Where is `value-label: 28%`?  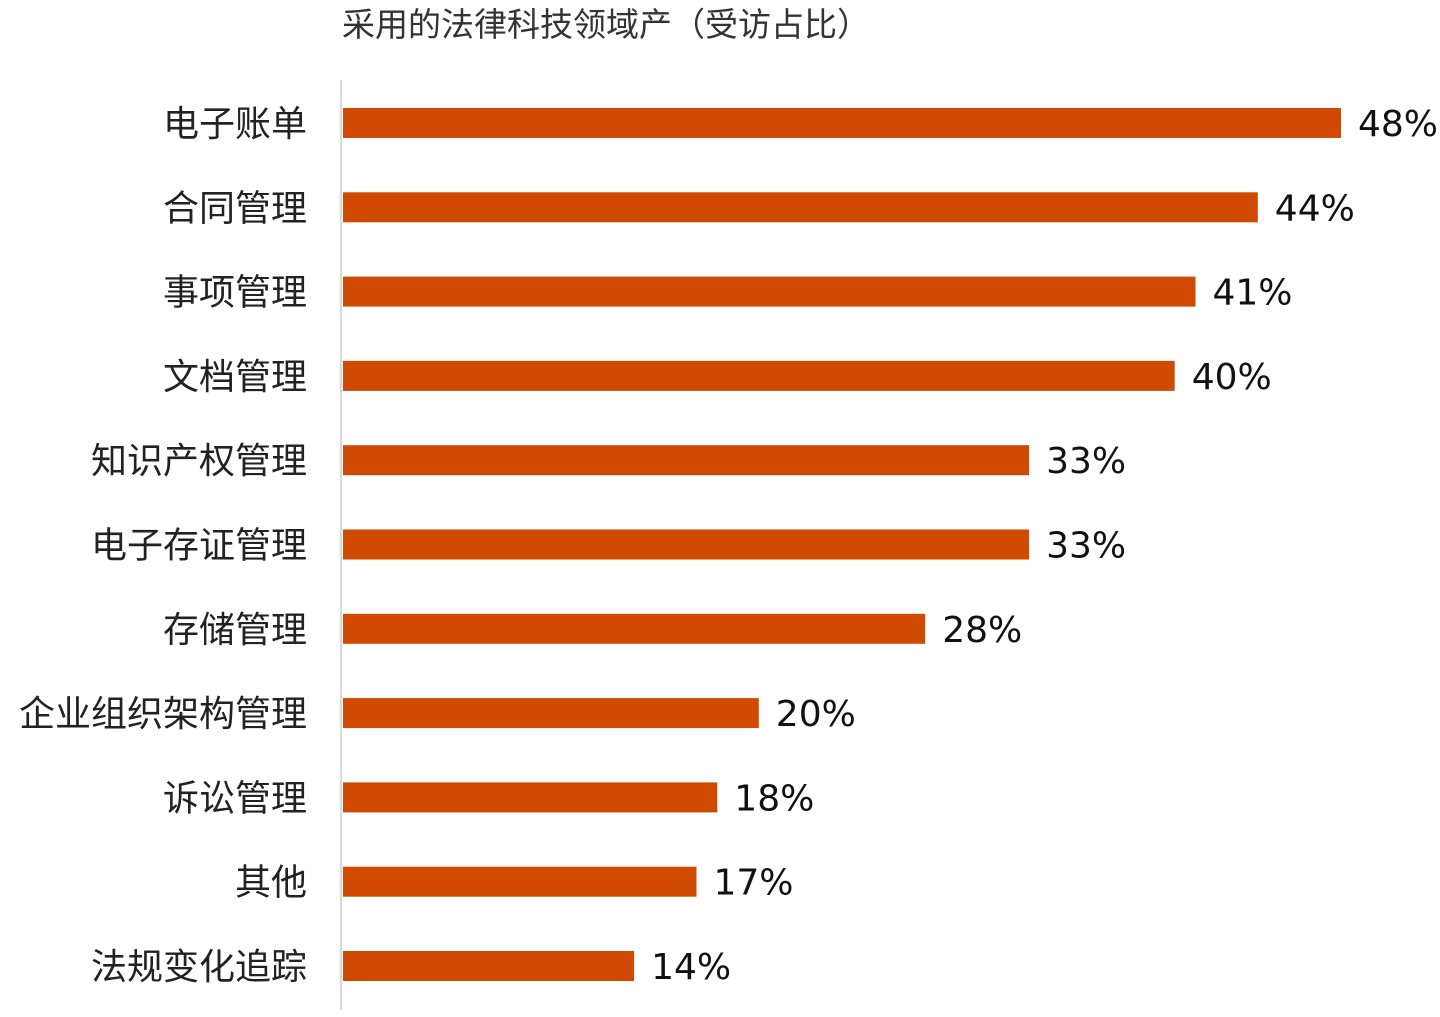
value-label: 28% is located at coordinates (982, 630).